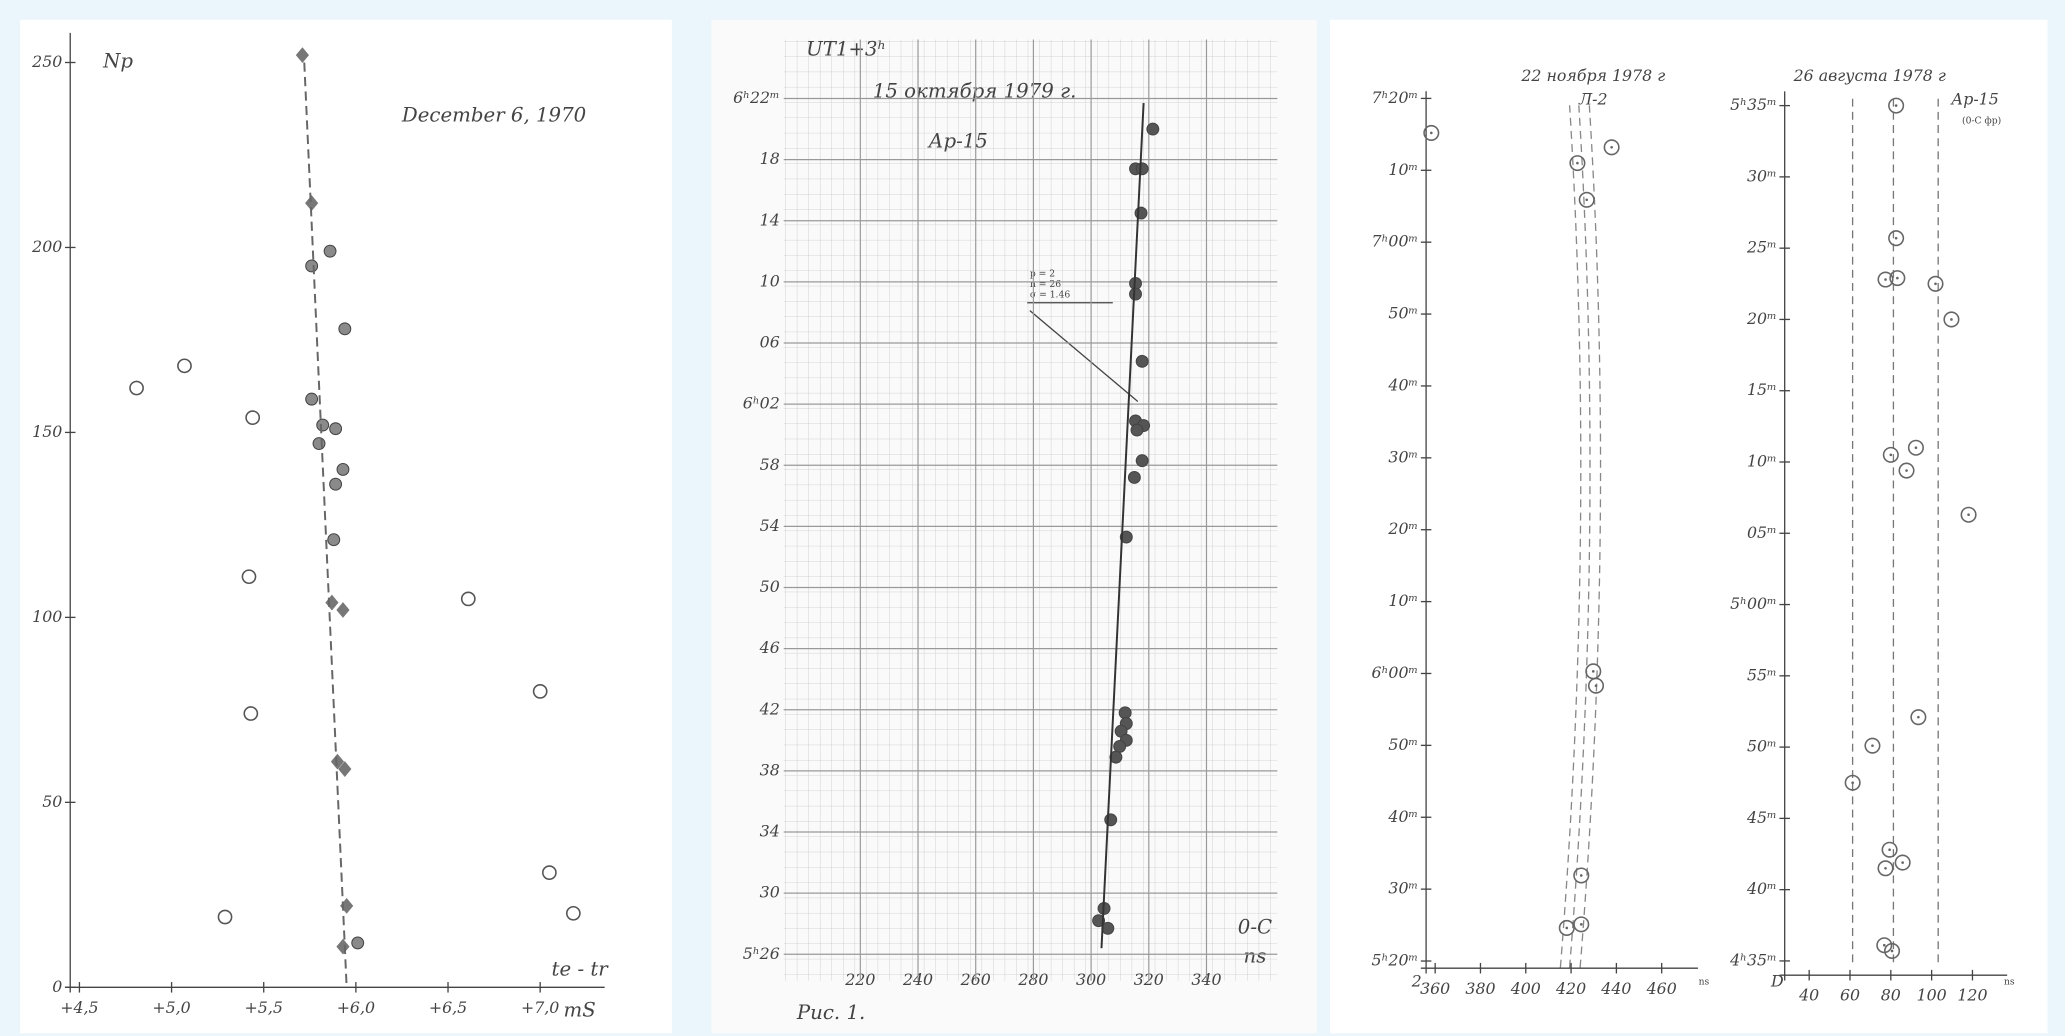 This screenshot has height=1036, width=2065. I want to click on y-tick-label: 7ʰ20ᵐ, so click(1395, 97).